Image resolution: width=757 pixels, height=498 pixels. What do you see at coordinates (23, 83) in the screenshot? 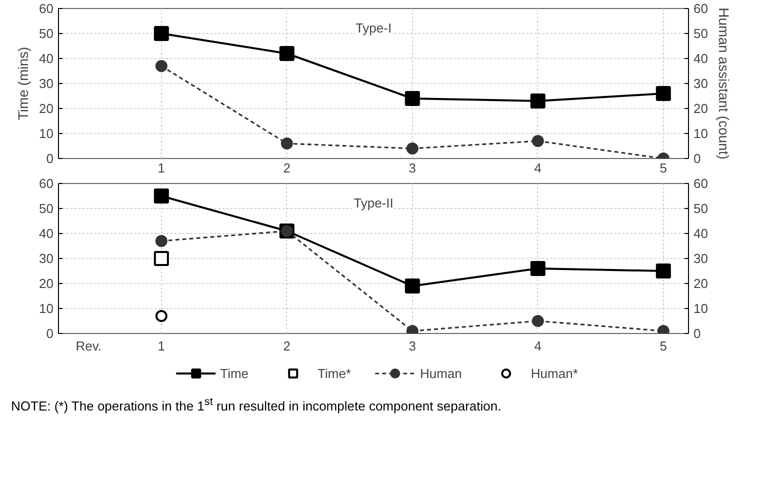
I see `y-axis-title: Time (mins)` at bounding box center [23, 83].